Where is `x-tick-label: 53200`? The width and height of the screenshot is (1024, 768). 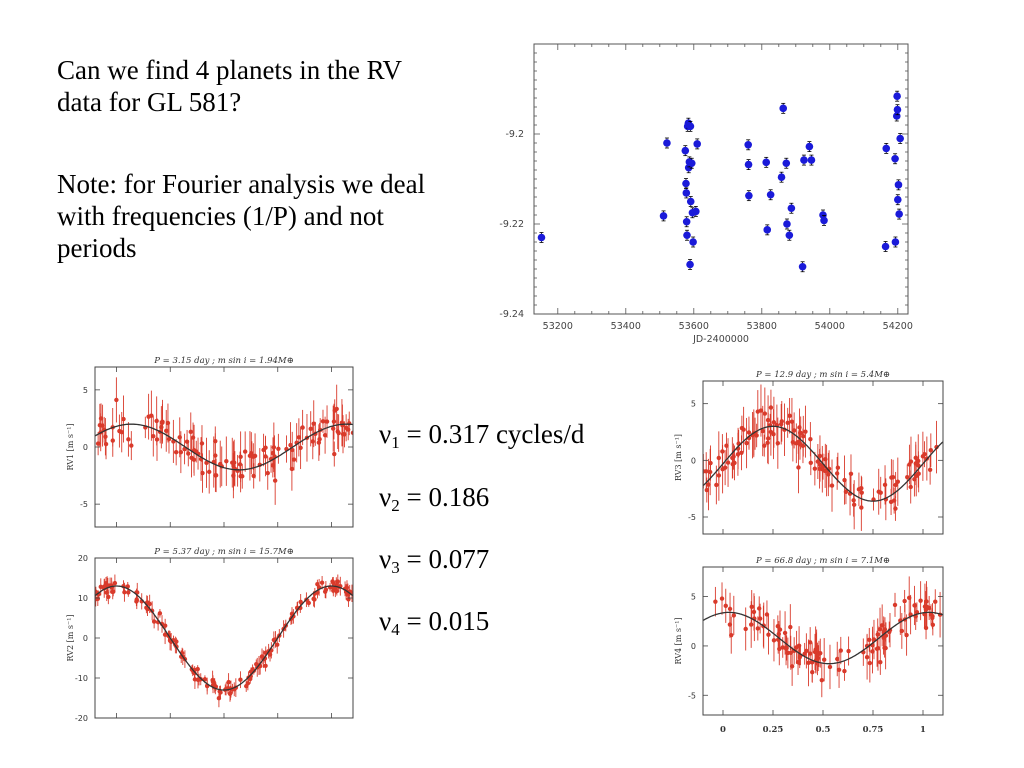 x-tick-label: 53200 is located at coordinates (558, 326).